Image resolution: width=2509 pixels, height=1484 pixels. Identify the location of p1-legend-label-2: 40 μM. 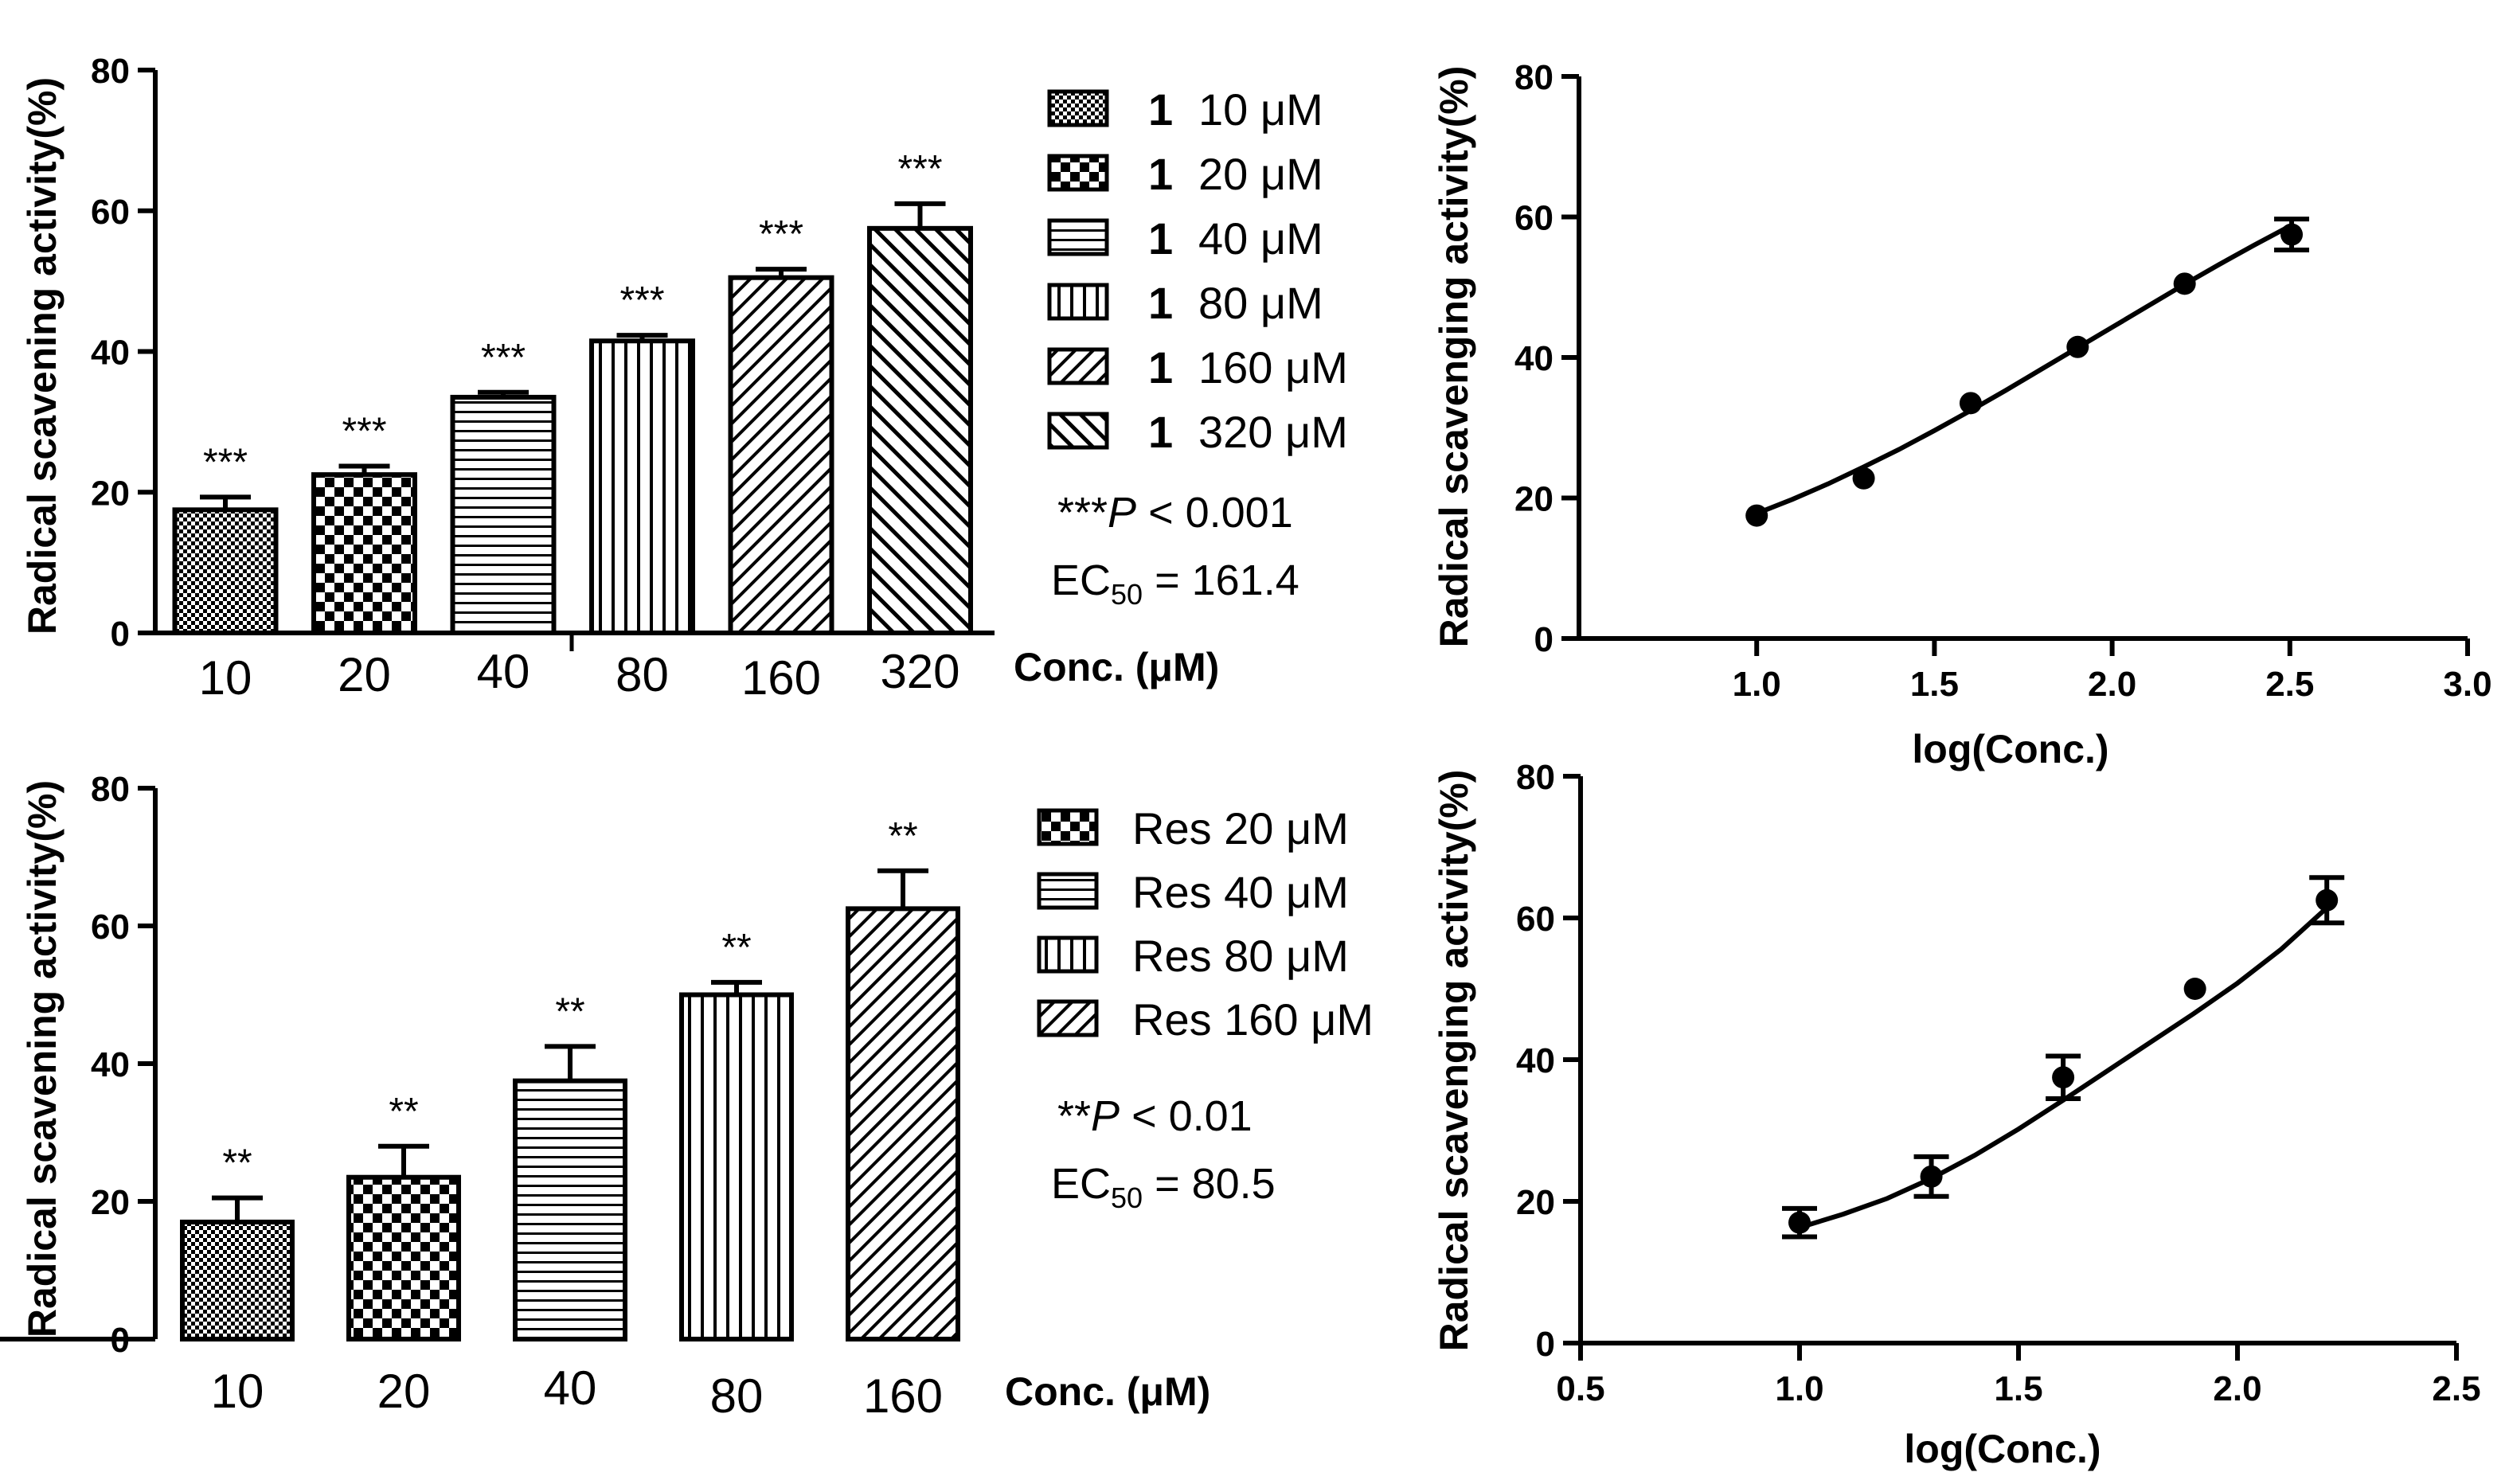
(1260, 238).